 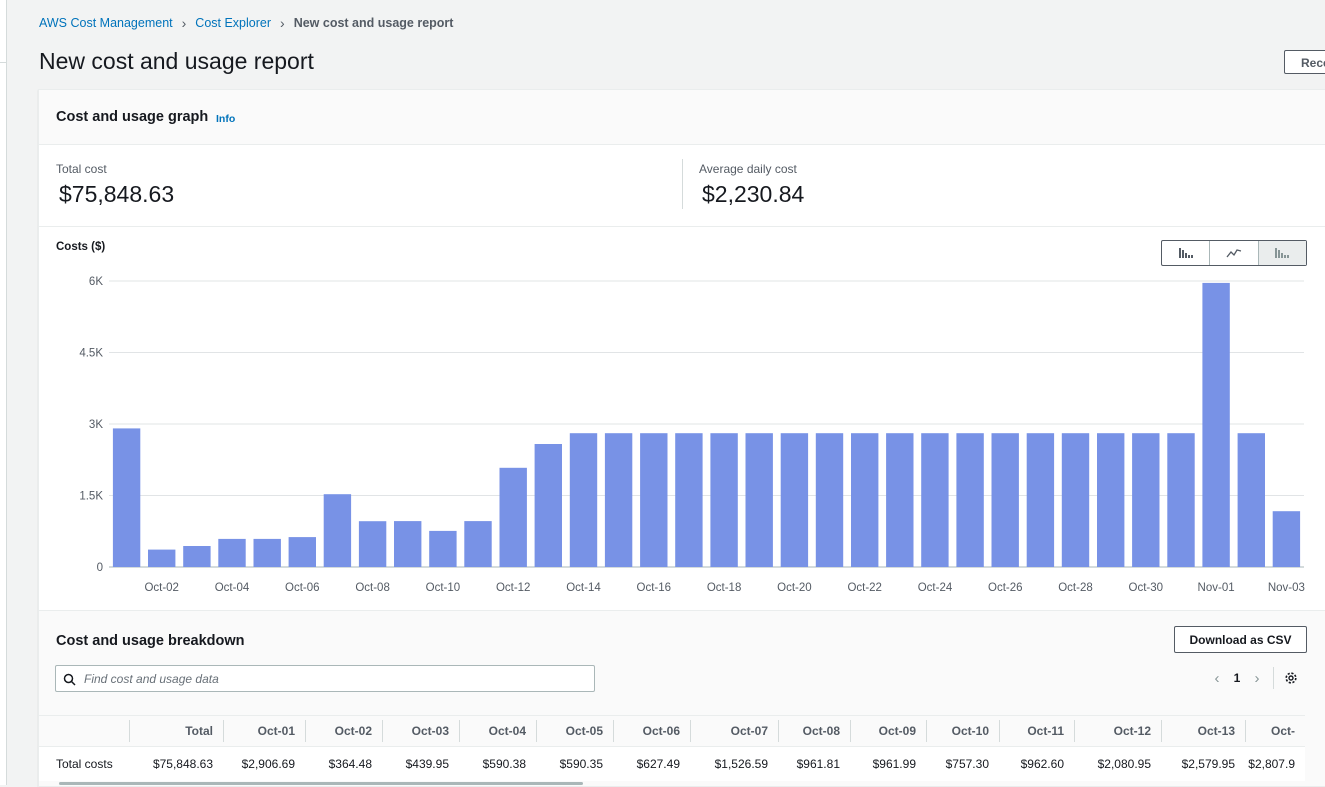 I want to click on x-tick-label: Oct-24, so click(x=935, y=588).